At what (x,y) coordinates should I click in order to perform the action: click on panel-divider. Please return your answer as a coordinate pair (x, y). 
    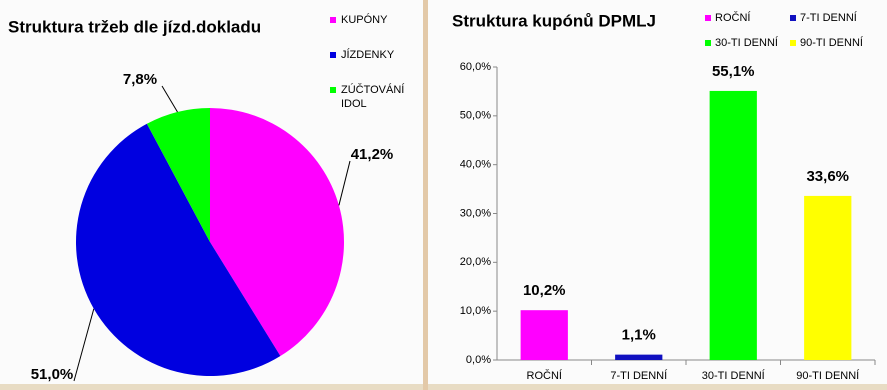
    Looking at the image, I should click on (425, 195).